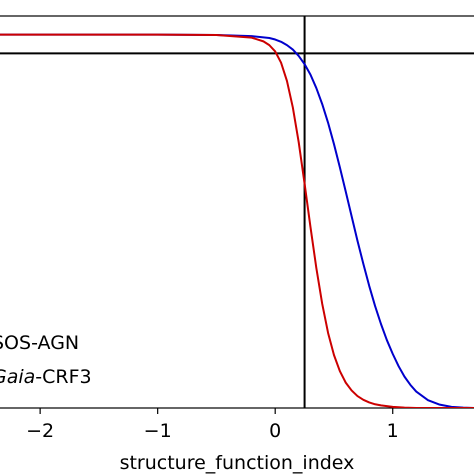 This screenshot has width=474, height=474. Describe the element at coordinates (39, 343) in the screenshot. I see `legend-entry-0: SOS-AGN` at that location.